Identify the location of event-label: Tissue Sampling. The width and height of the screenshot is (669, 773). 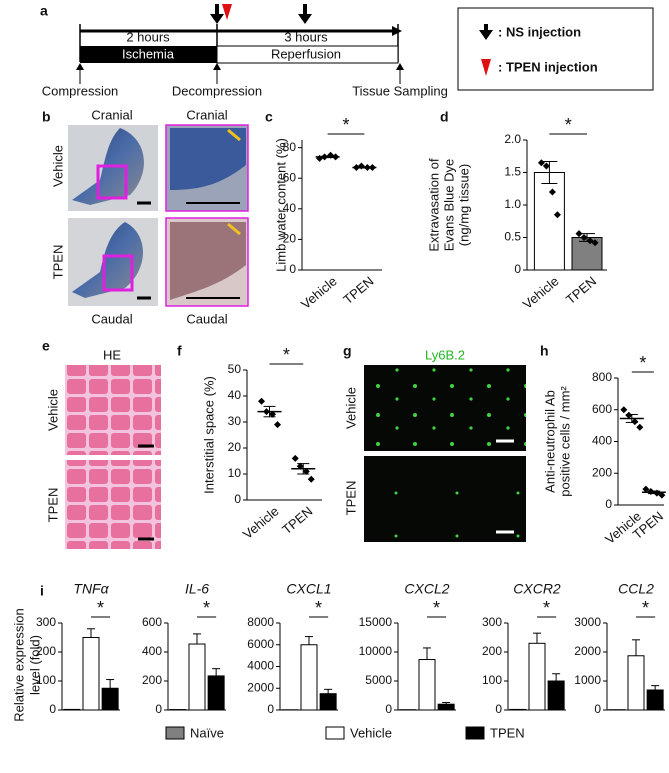
(400, 90).